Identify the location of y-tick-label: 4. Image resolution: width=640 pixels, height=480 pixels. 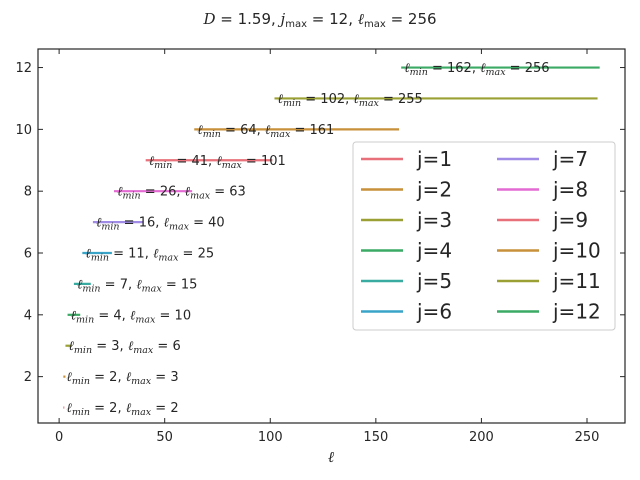
(28, 315).